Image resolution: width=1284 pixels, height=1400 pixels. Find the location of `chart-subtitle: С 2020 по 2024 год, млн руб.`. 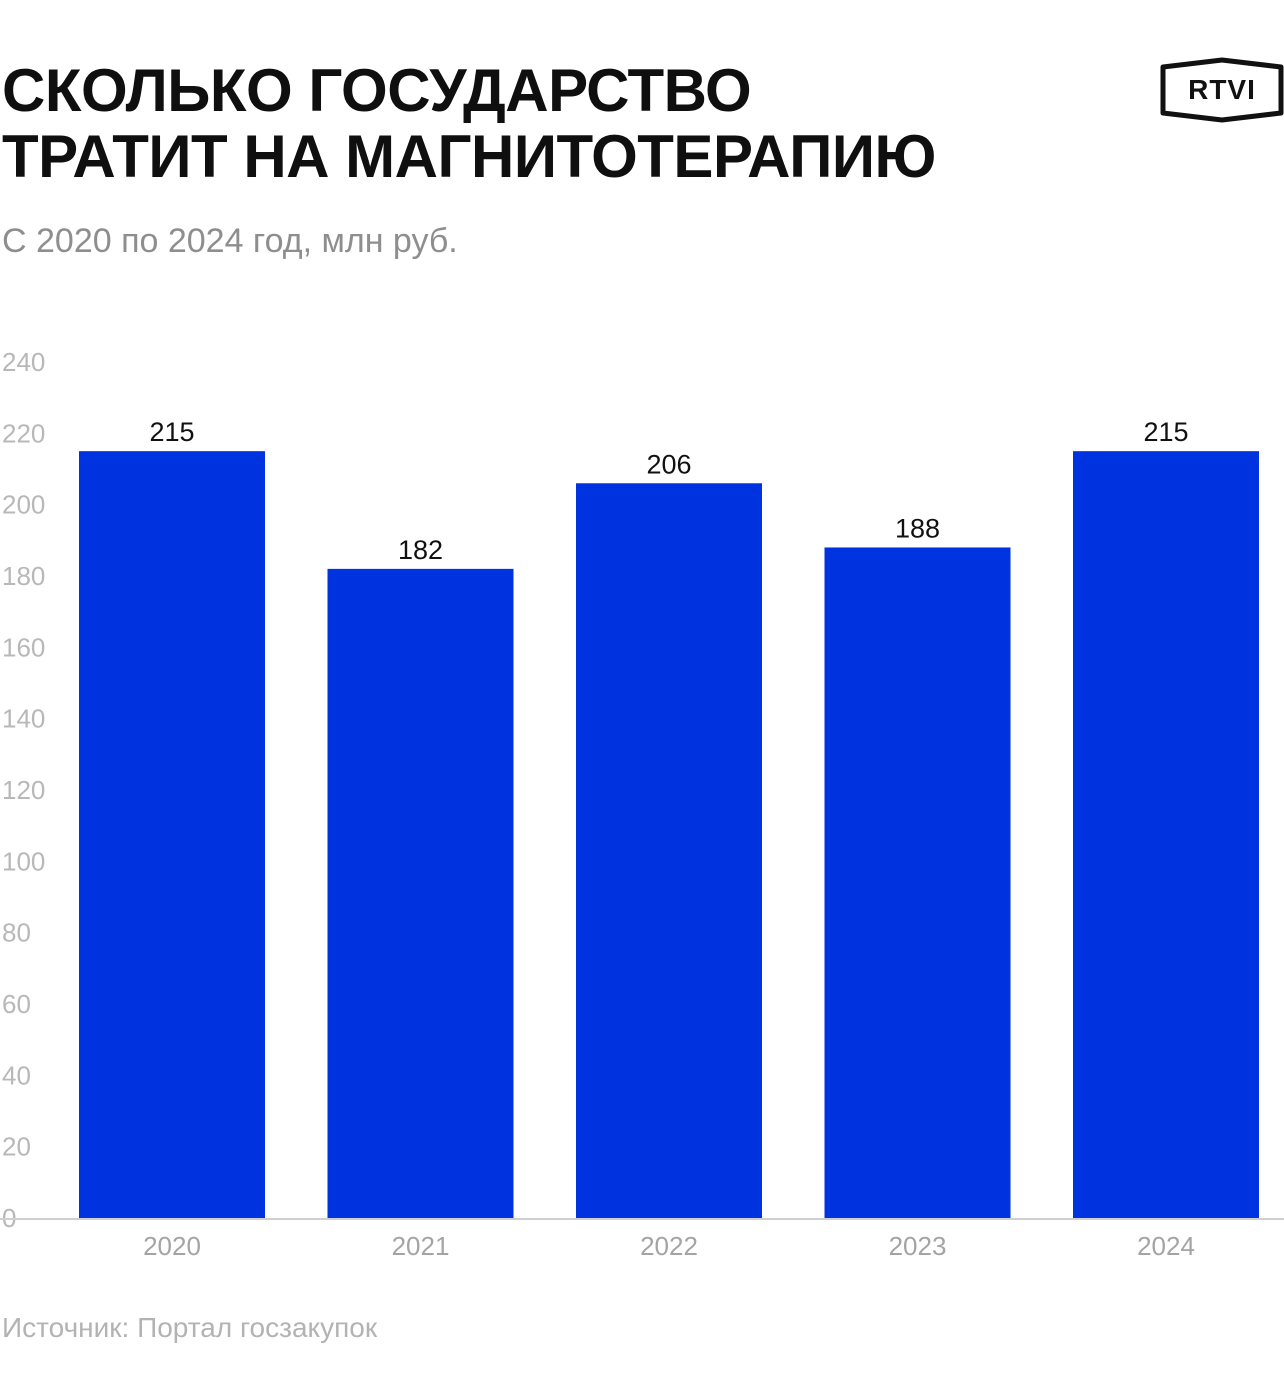

chart-subtitle: С 2020 по 2024 год, млн руб. is located at coordinates (230, 241).